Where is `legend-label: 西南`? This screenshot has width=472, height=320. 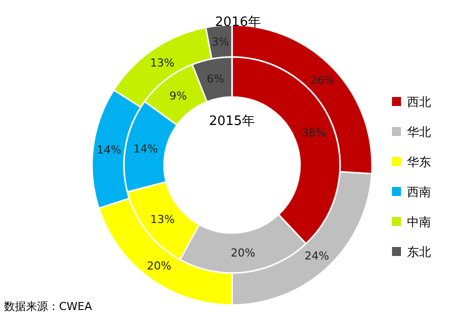 legend-label: 西南 is located at coordinates (419, 192).